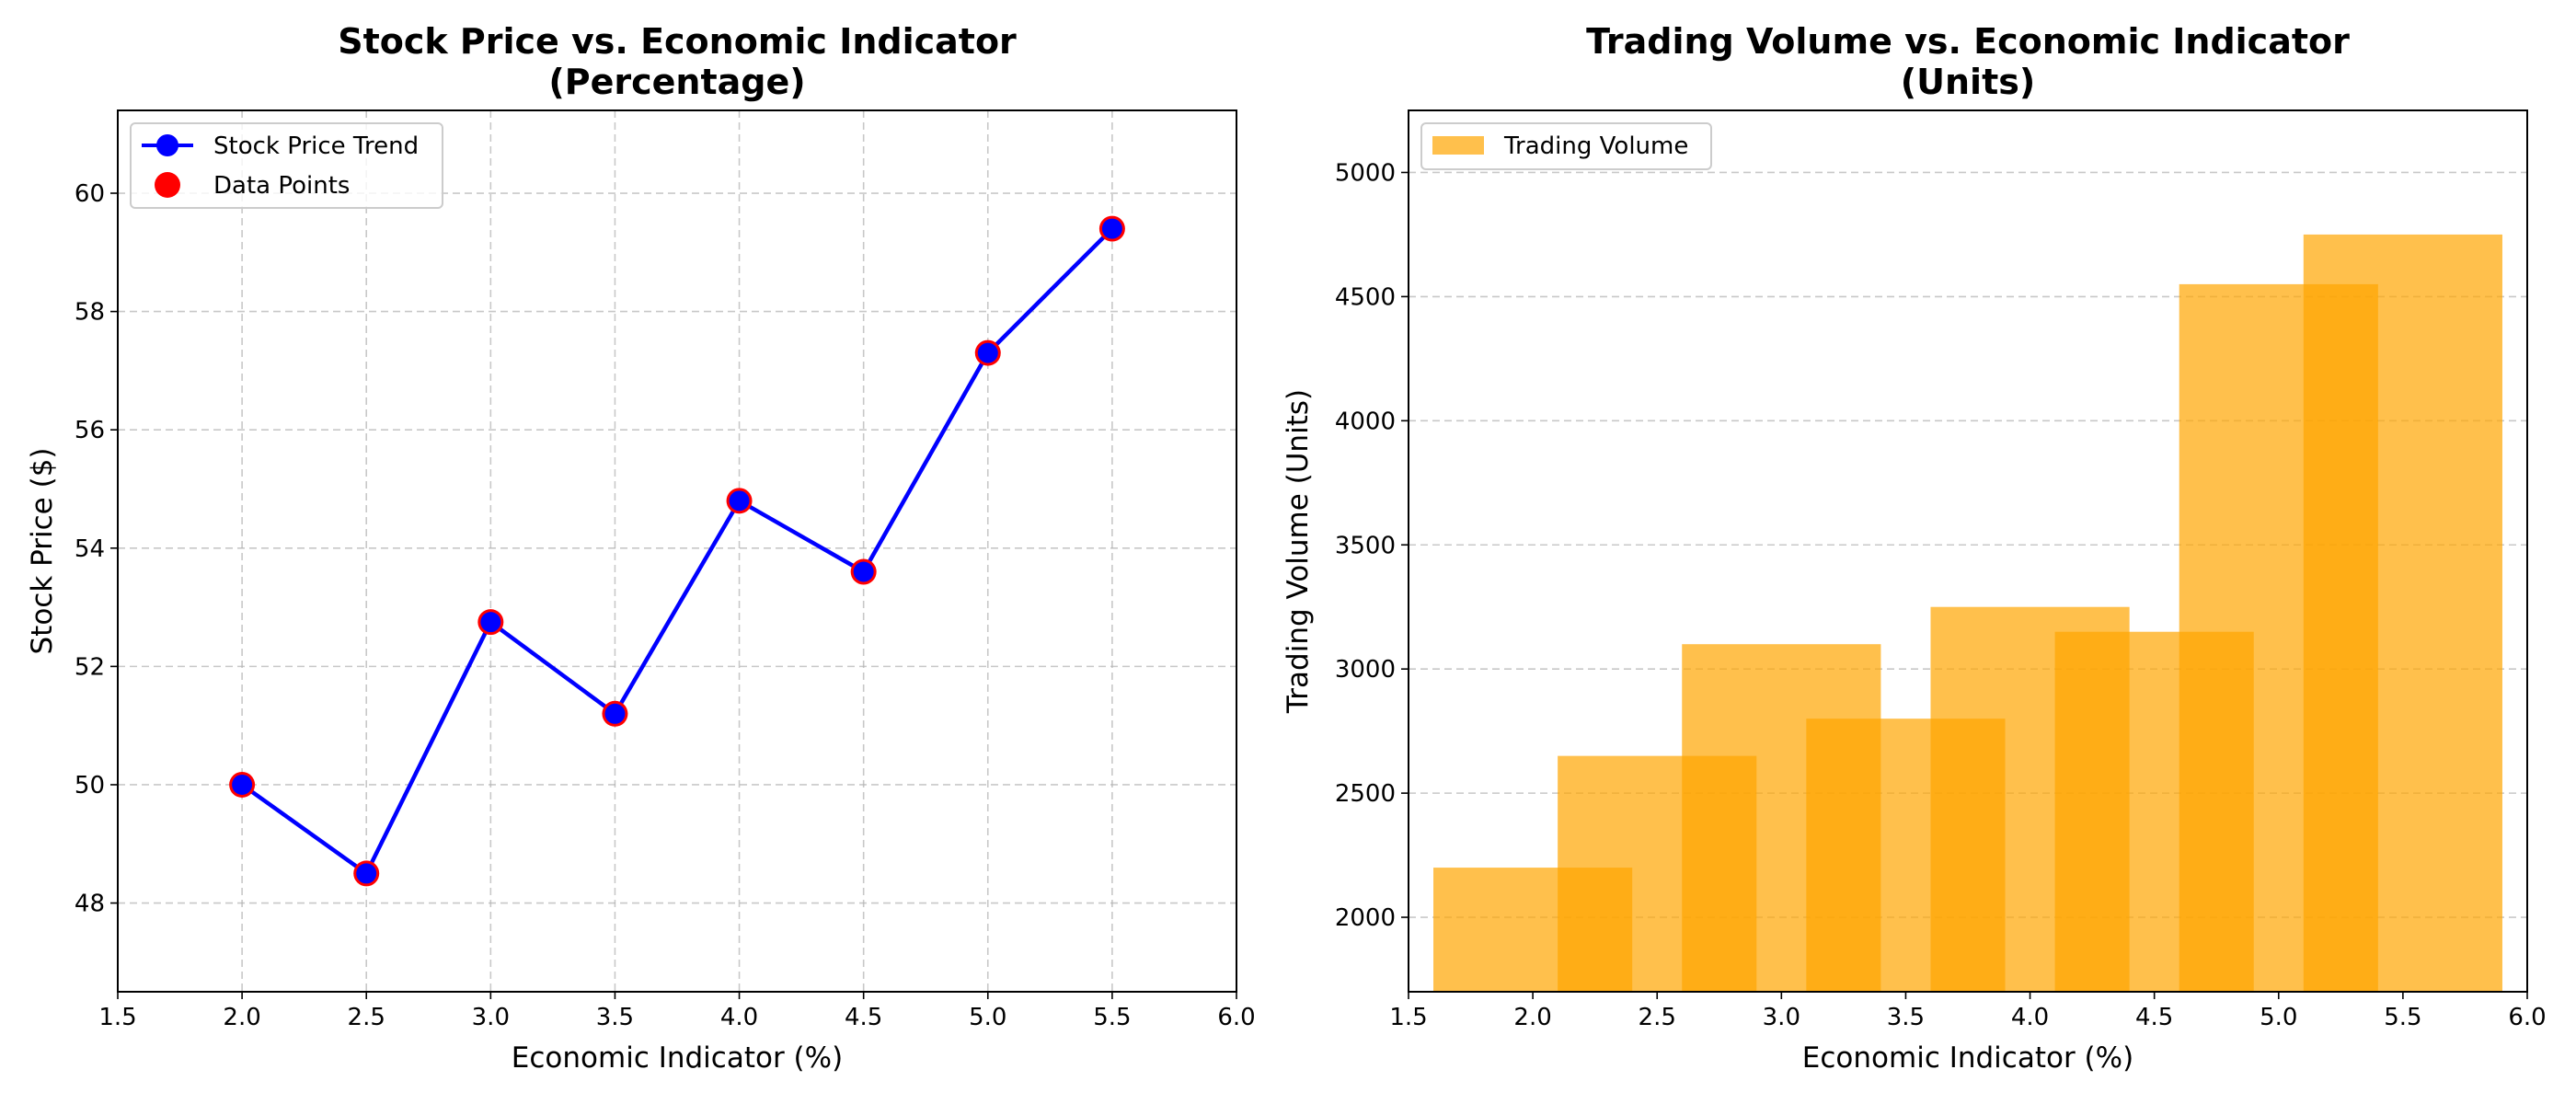 This screenshot has width=2576, height=1104. I want to click on stock-chart-x-axis-label: Economic Indicator (%), so click(677, 1058).